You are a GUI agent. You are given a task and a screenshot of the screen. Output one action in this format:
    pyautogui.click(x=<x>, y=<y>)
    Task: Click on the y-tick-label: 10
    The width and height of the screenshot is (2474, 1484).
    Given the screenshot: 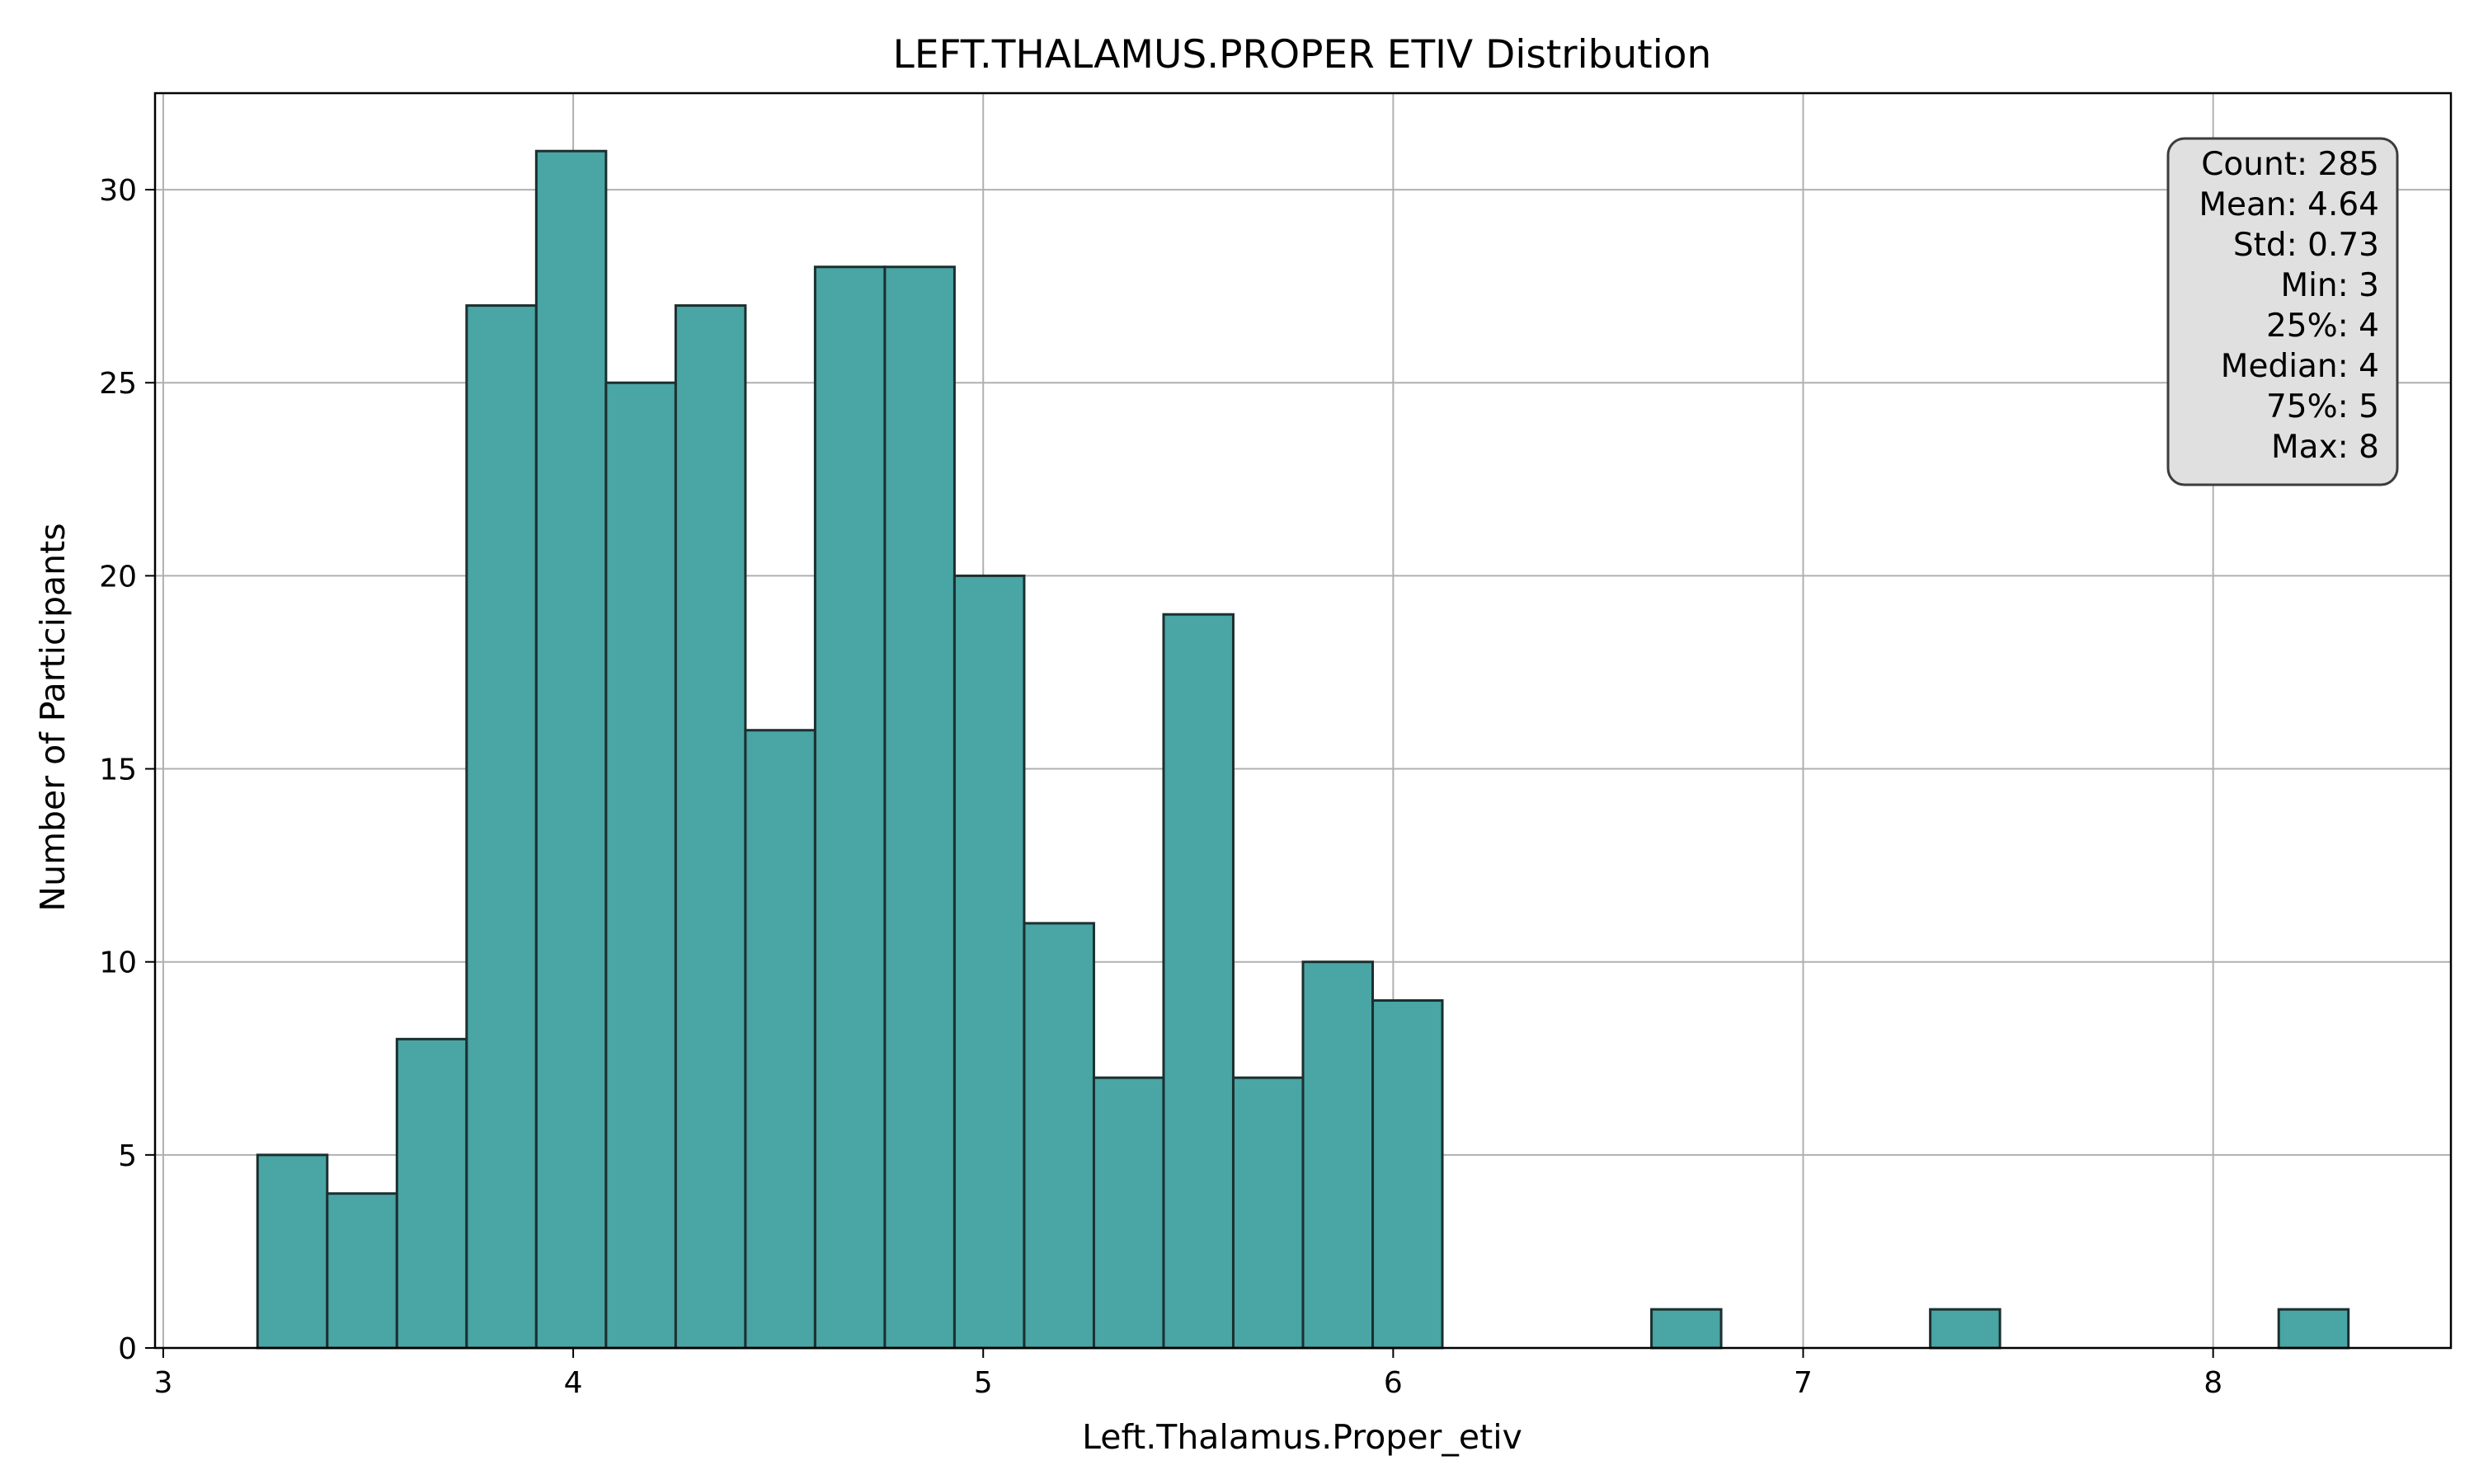 What is the action you would take?
    pyautogui.click(x=118, y=963)
    